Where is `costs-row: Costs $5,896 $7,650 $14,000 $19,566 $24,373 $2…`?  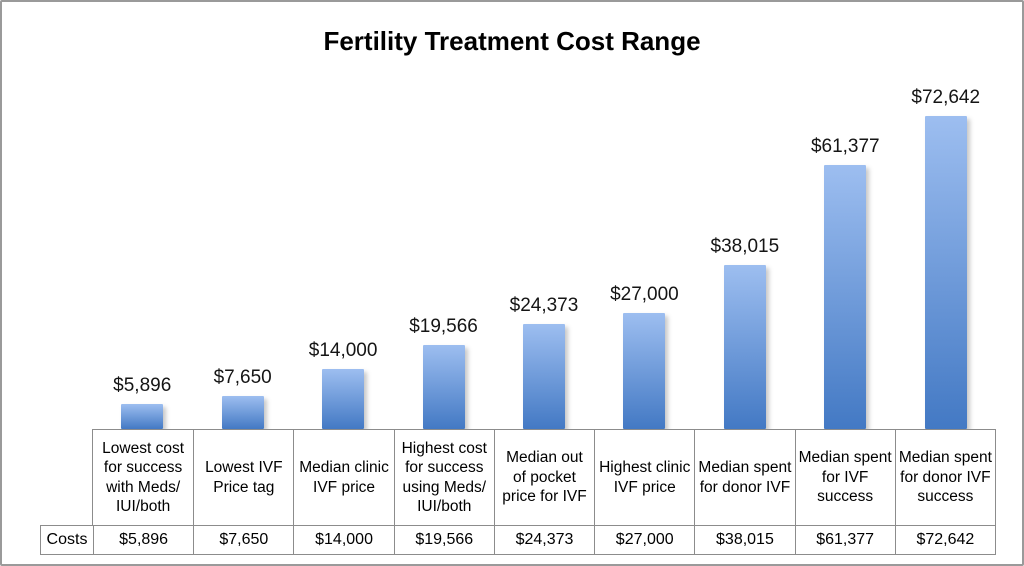
costs-row: Costs $5,896 $7,650 $14,000 $19,566 $24,373 $2… is located at coordinates (518, 540).